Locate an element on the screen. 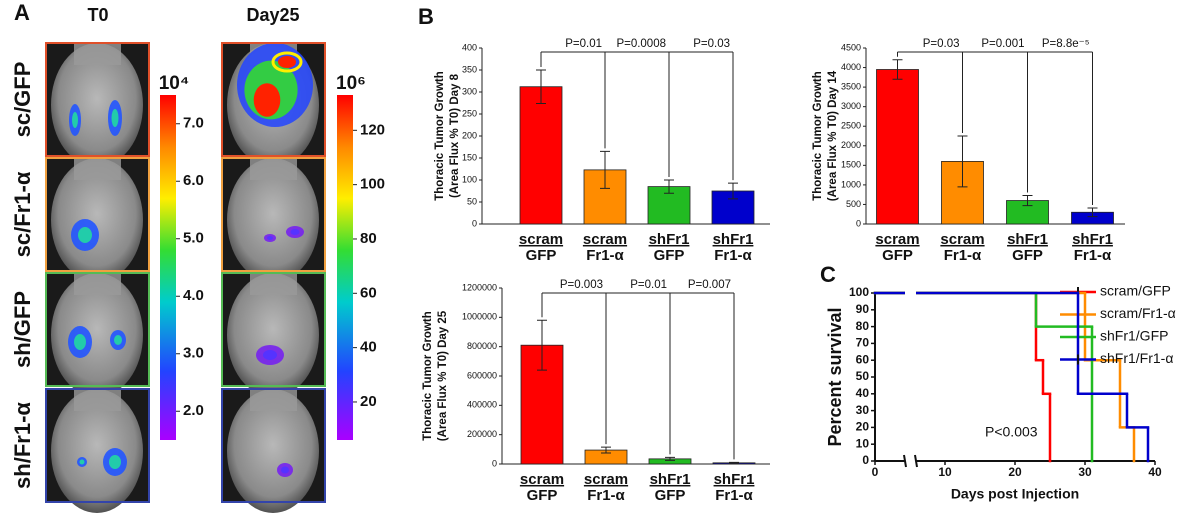 This screenshot has height=521, width=1200. y-tick-label: 50 is located at coordinates (472, 201).